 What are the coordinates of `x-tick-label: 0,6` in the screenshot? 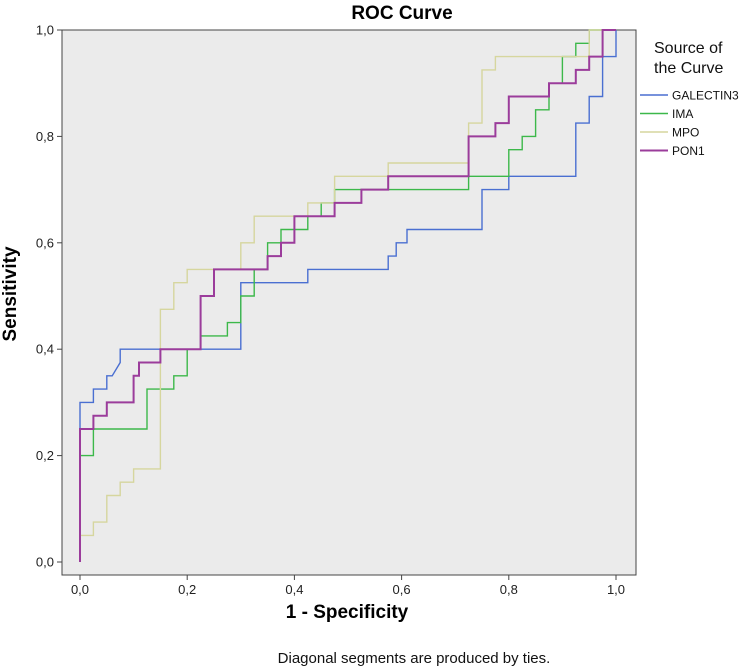 It's located at (402, 589).